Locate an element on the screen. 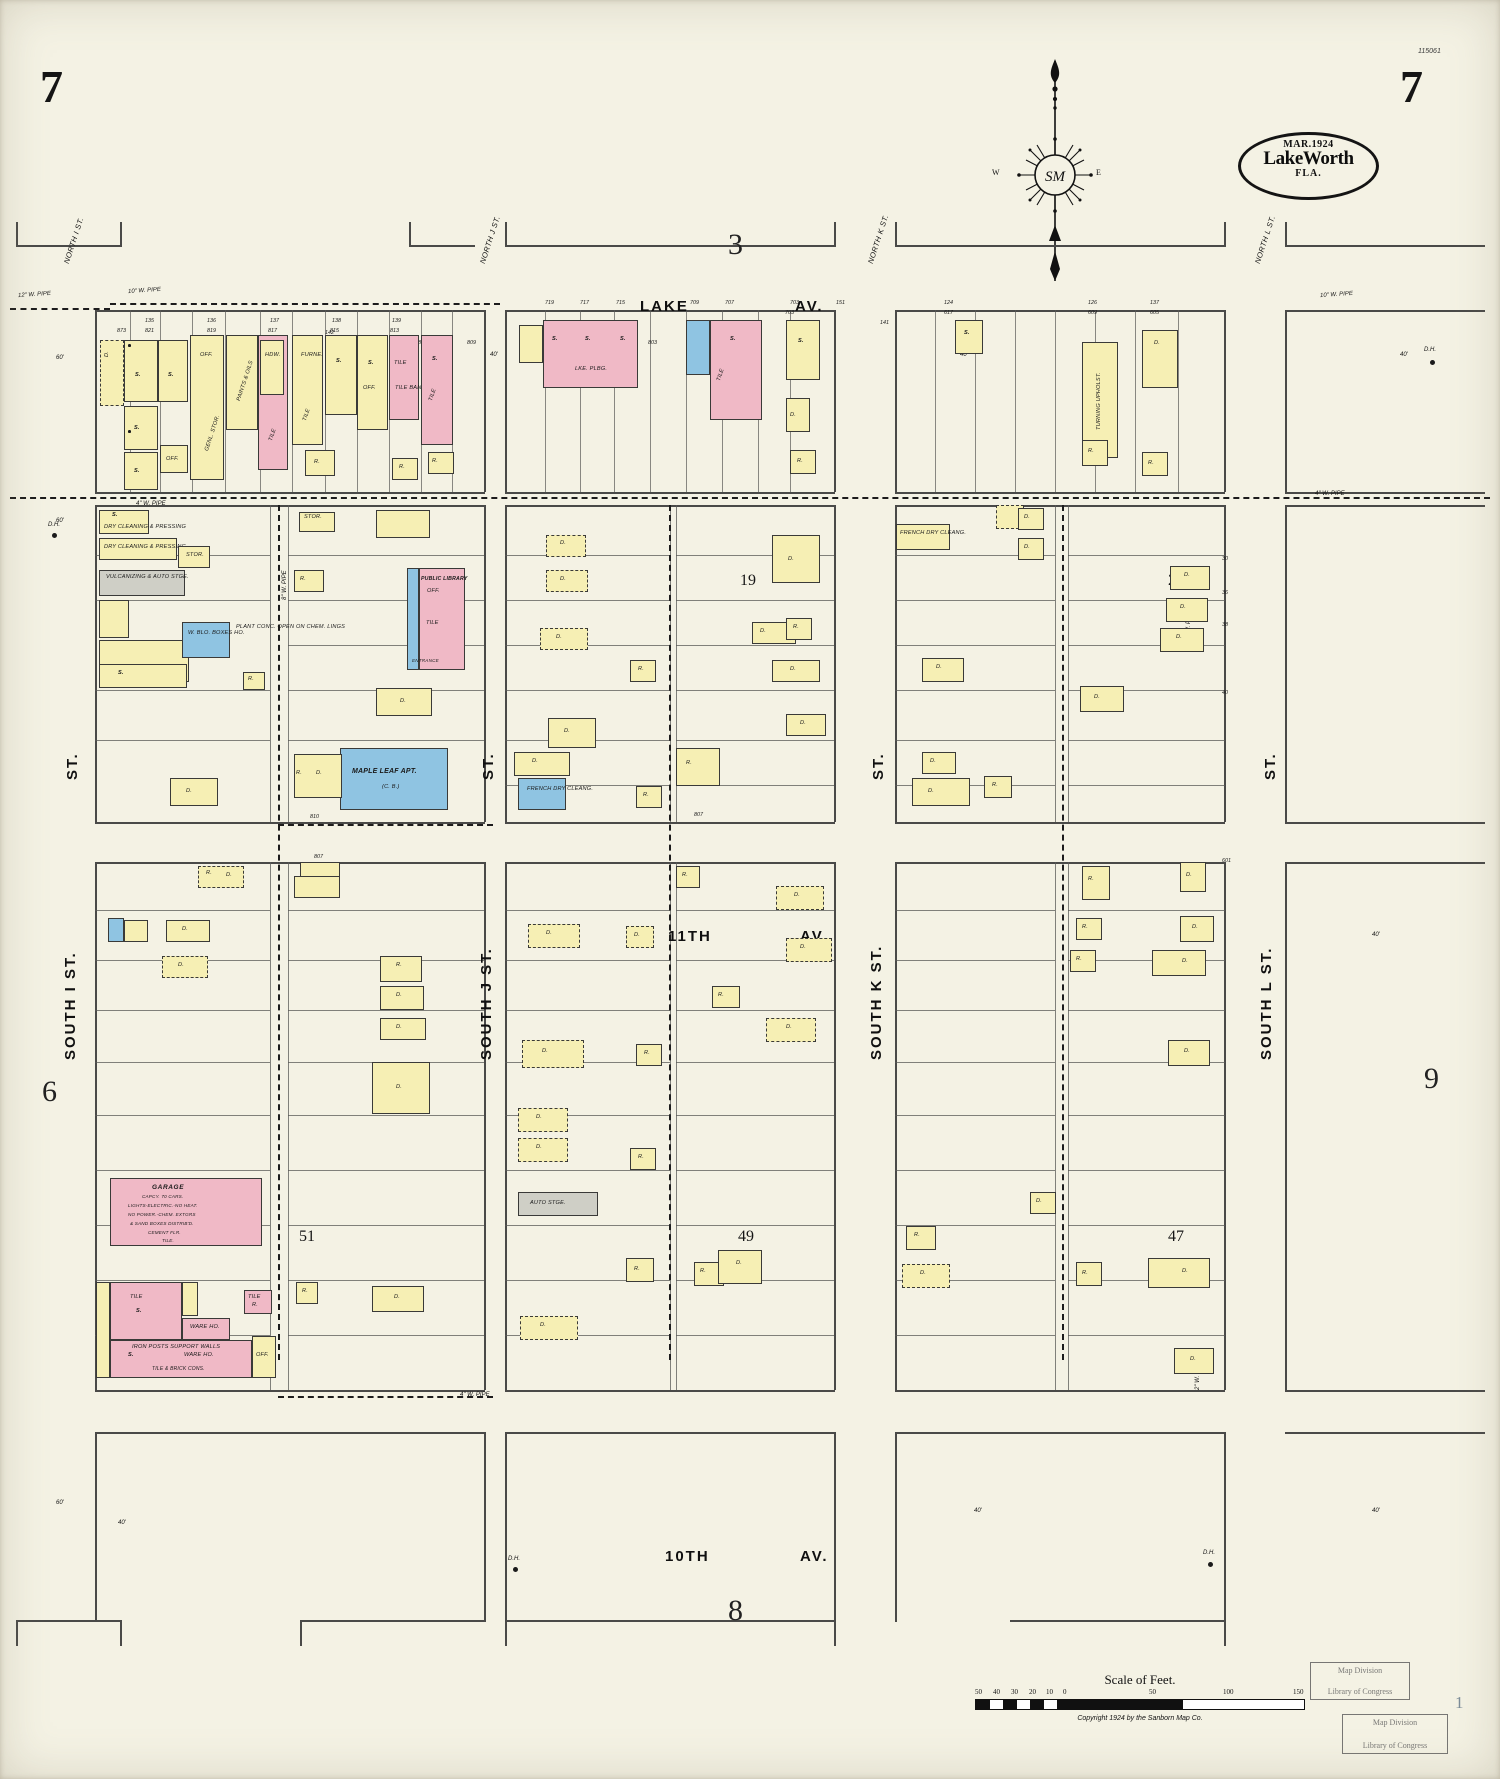 The width and height of the screenshot is (1500, 1779). street-label-st-j: ST. is located at coordinates (488, 766).